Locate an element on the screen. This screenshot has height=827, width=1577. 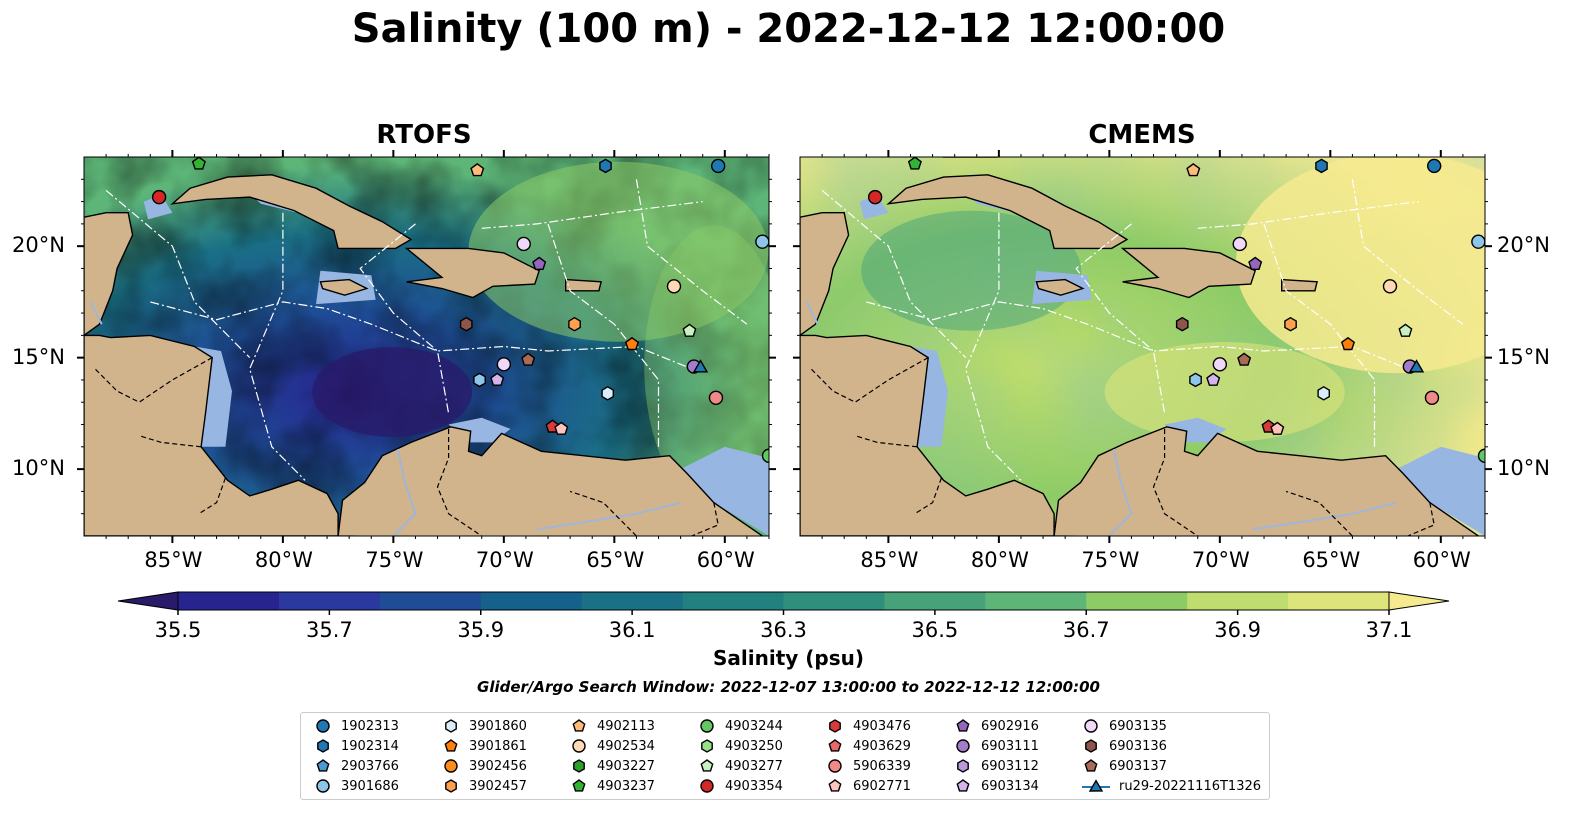
legend-label: 5906339 is located at coordinates (882, 766).